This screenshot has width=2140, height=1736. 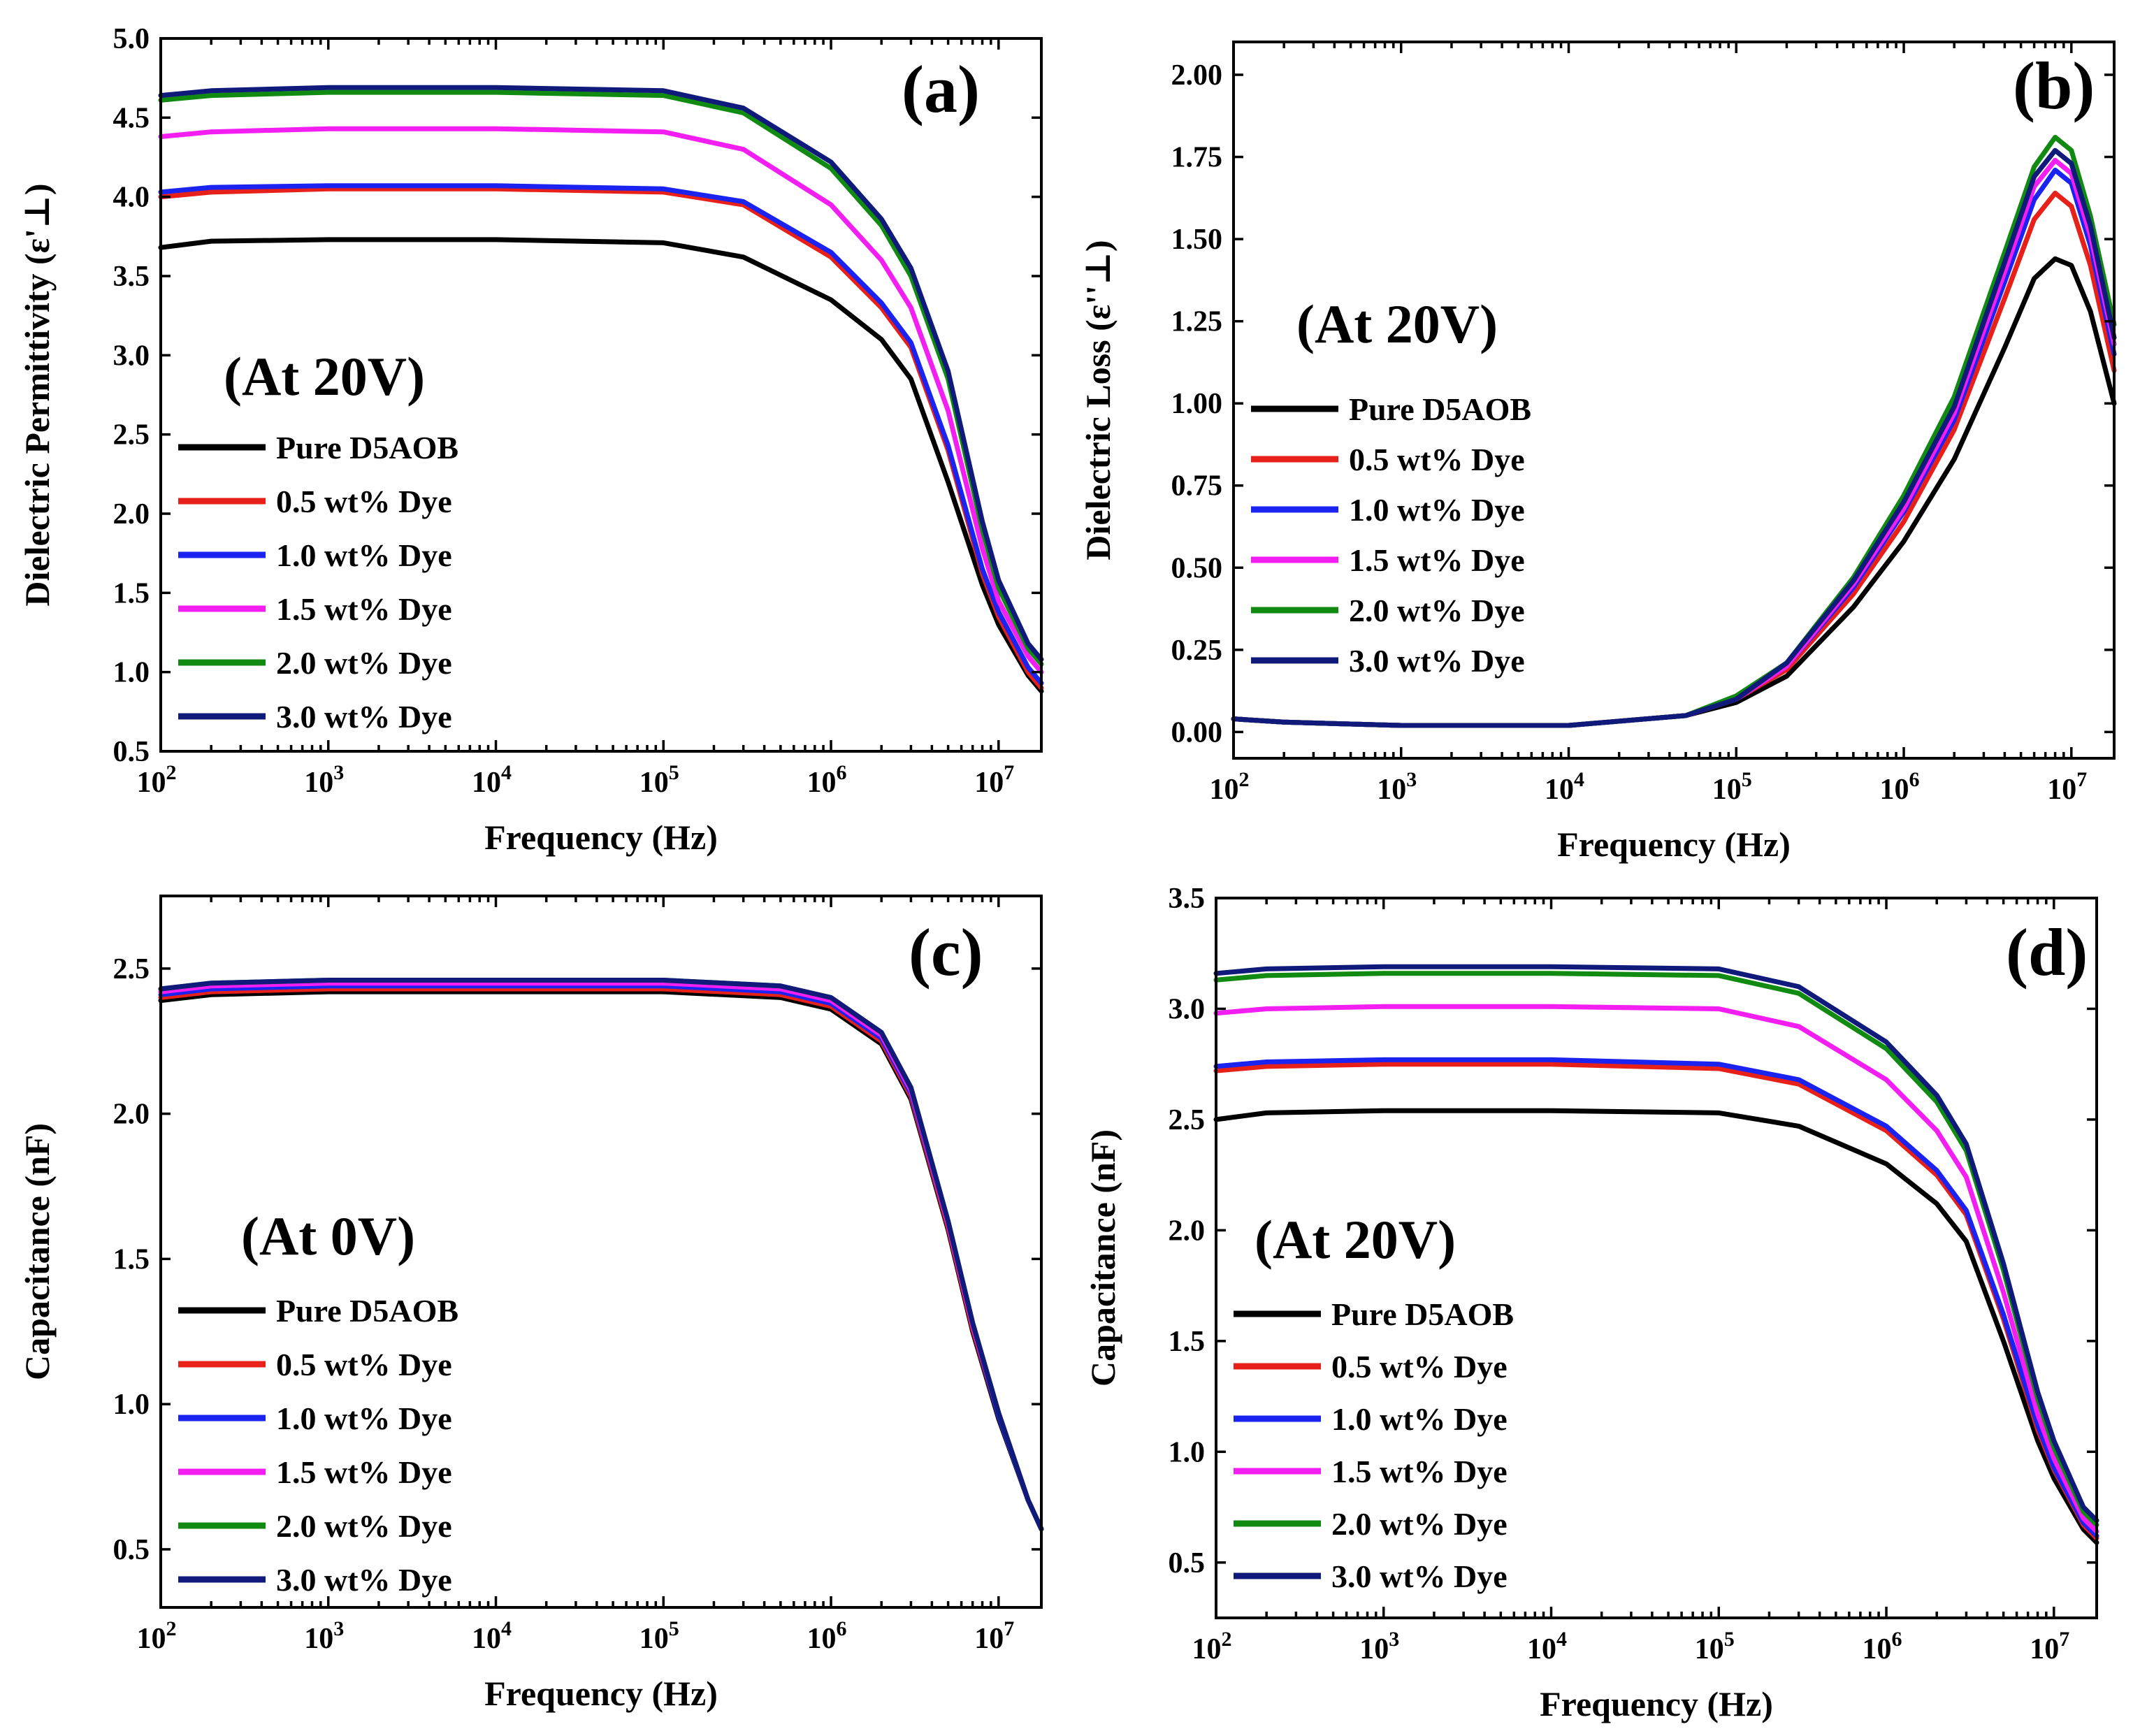 What do you see at coordinates (506, 772) in the screenshot?
I see `x-tick-label-exponent: 4` at bounding box center [506, 772].